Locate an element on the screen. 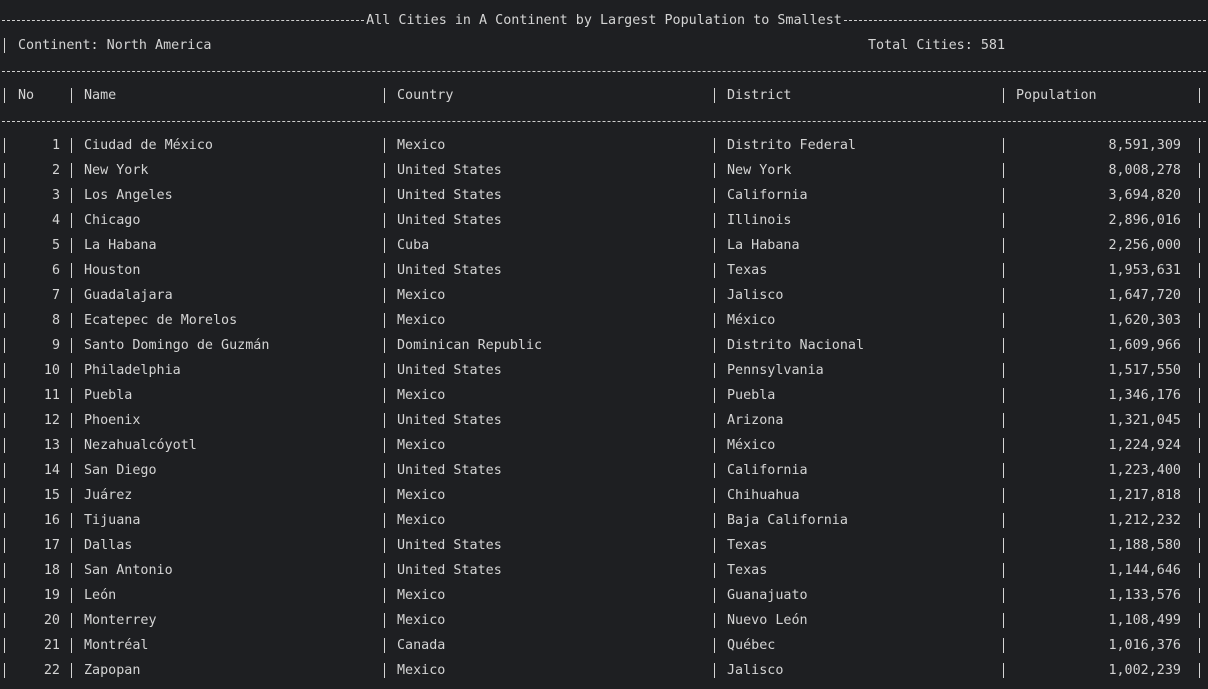 The width and height of the screenshot is (1208, 689). cell-population: 1,223,400 is located at coordinates (1144, 470).